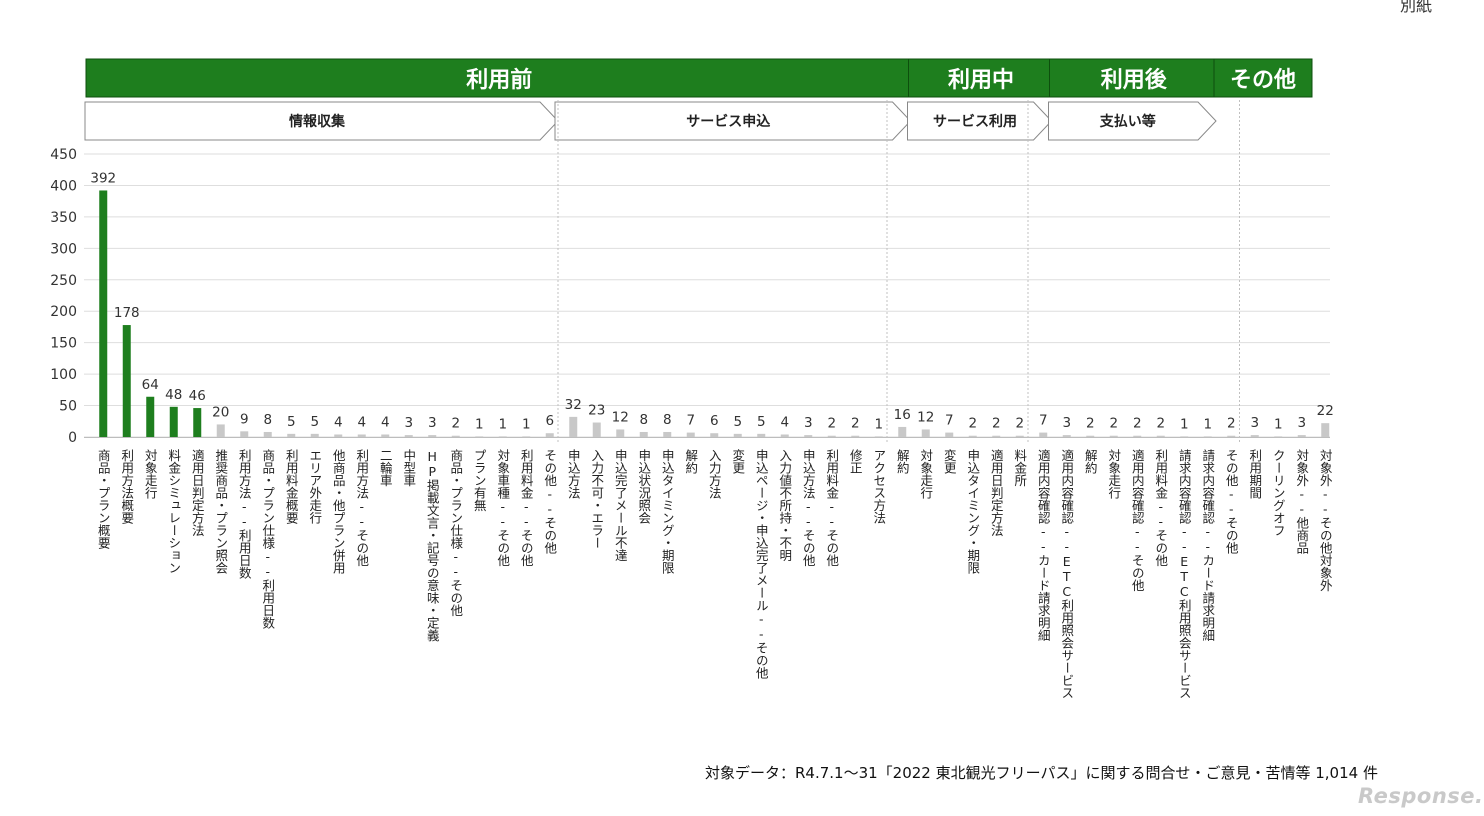 This screenshot has height=816, width=1484. What do you see at coordinates (197, 492) in the screenshot?
I see `category-label: 適用日判定方法` at bounding box center [197, 492].